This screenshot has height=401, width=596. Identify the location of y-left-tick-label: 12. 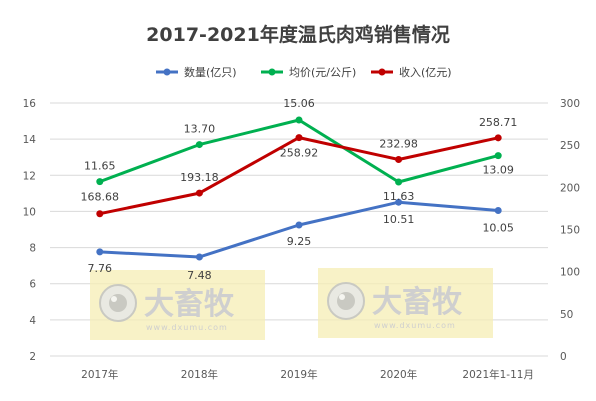
(29, 176).